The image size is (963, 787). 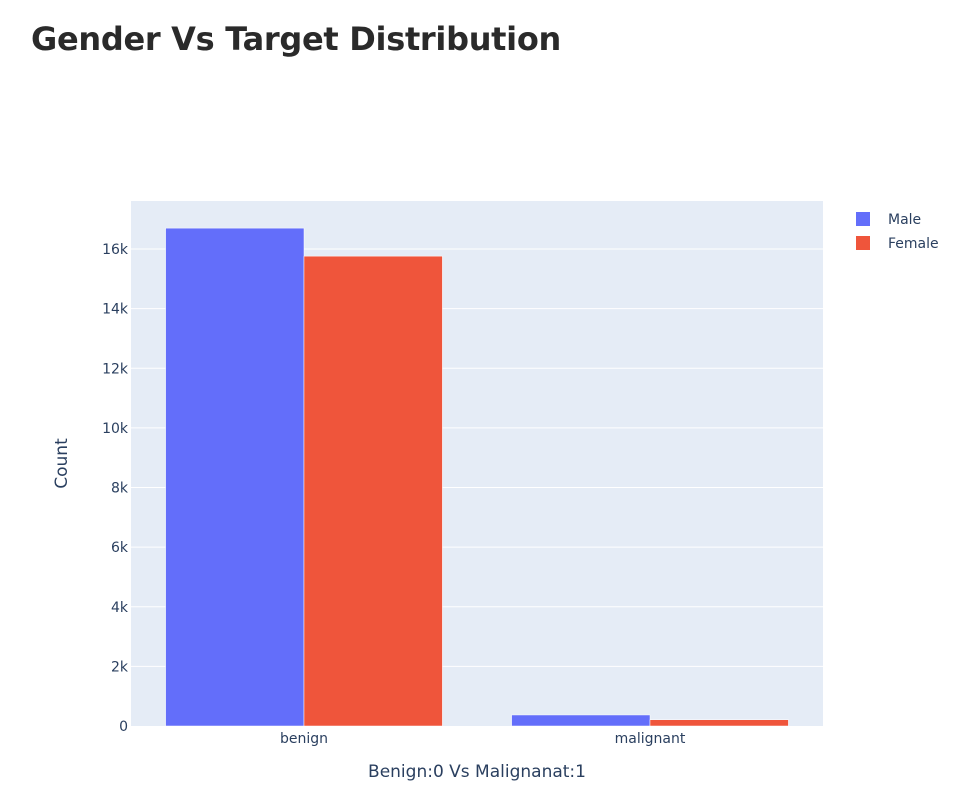 What do you see at coordinates (483, 739) in the screenshot?
I see `x-axis-ticks: benign malignant` at bounding box center [483, 739].